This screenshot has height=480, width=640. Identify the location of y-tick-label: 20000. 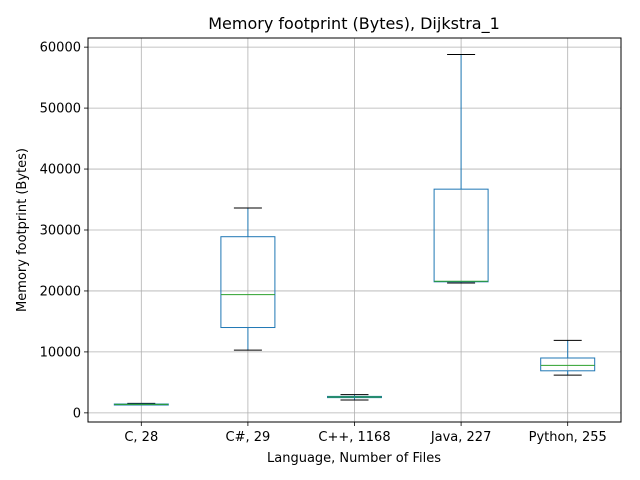
(60, 291).